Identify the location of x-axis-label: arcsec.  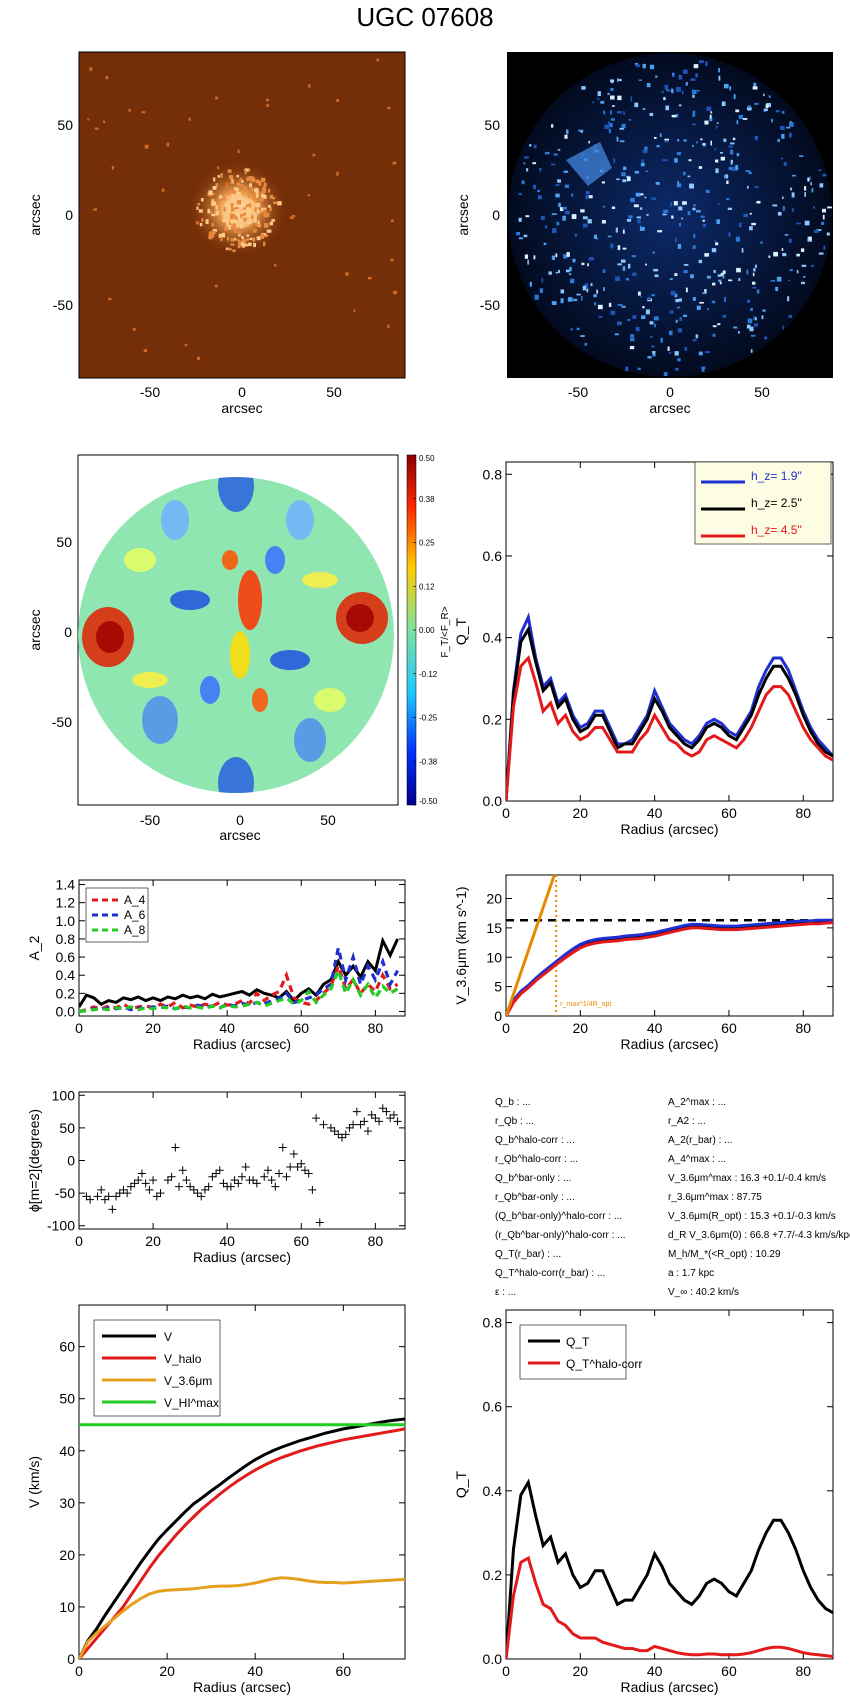
(669, 408).